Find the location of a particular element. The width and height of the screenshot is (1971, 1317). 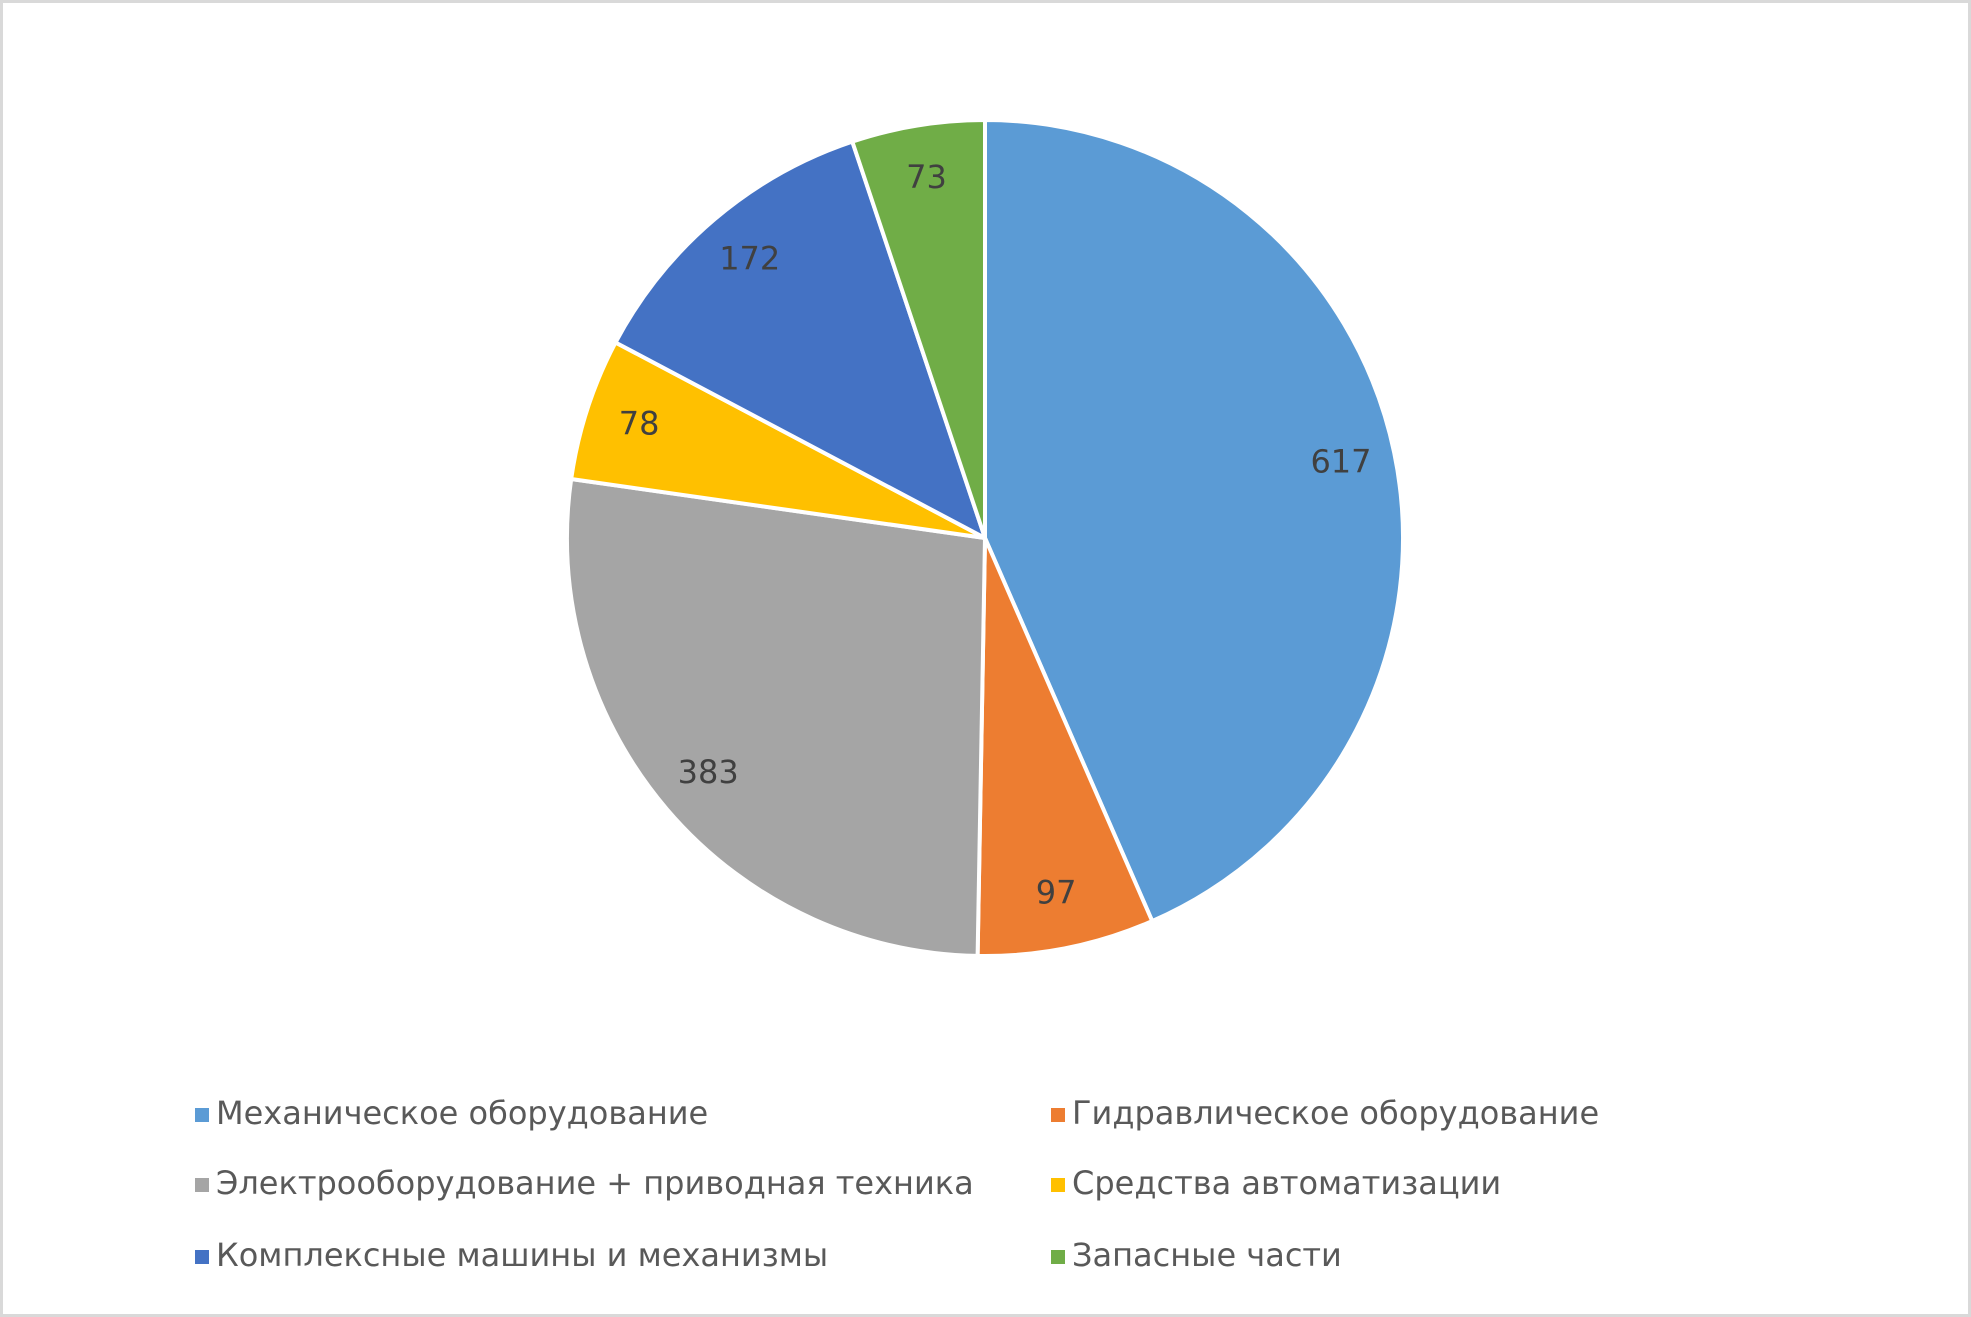

legend-label: Средства автоматизации is located at coordinates (1286, 1183).